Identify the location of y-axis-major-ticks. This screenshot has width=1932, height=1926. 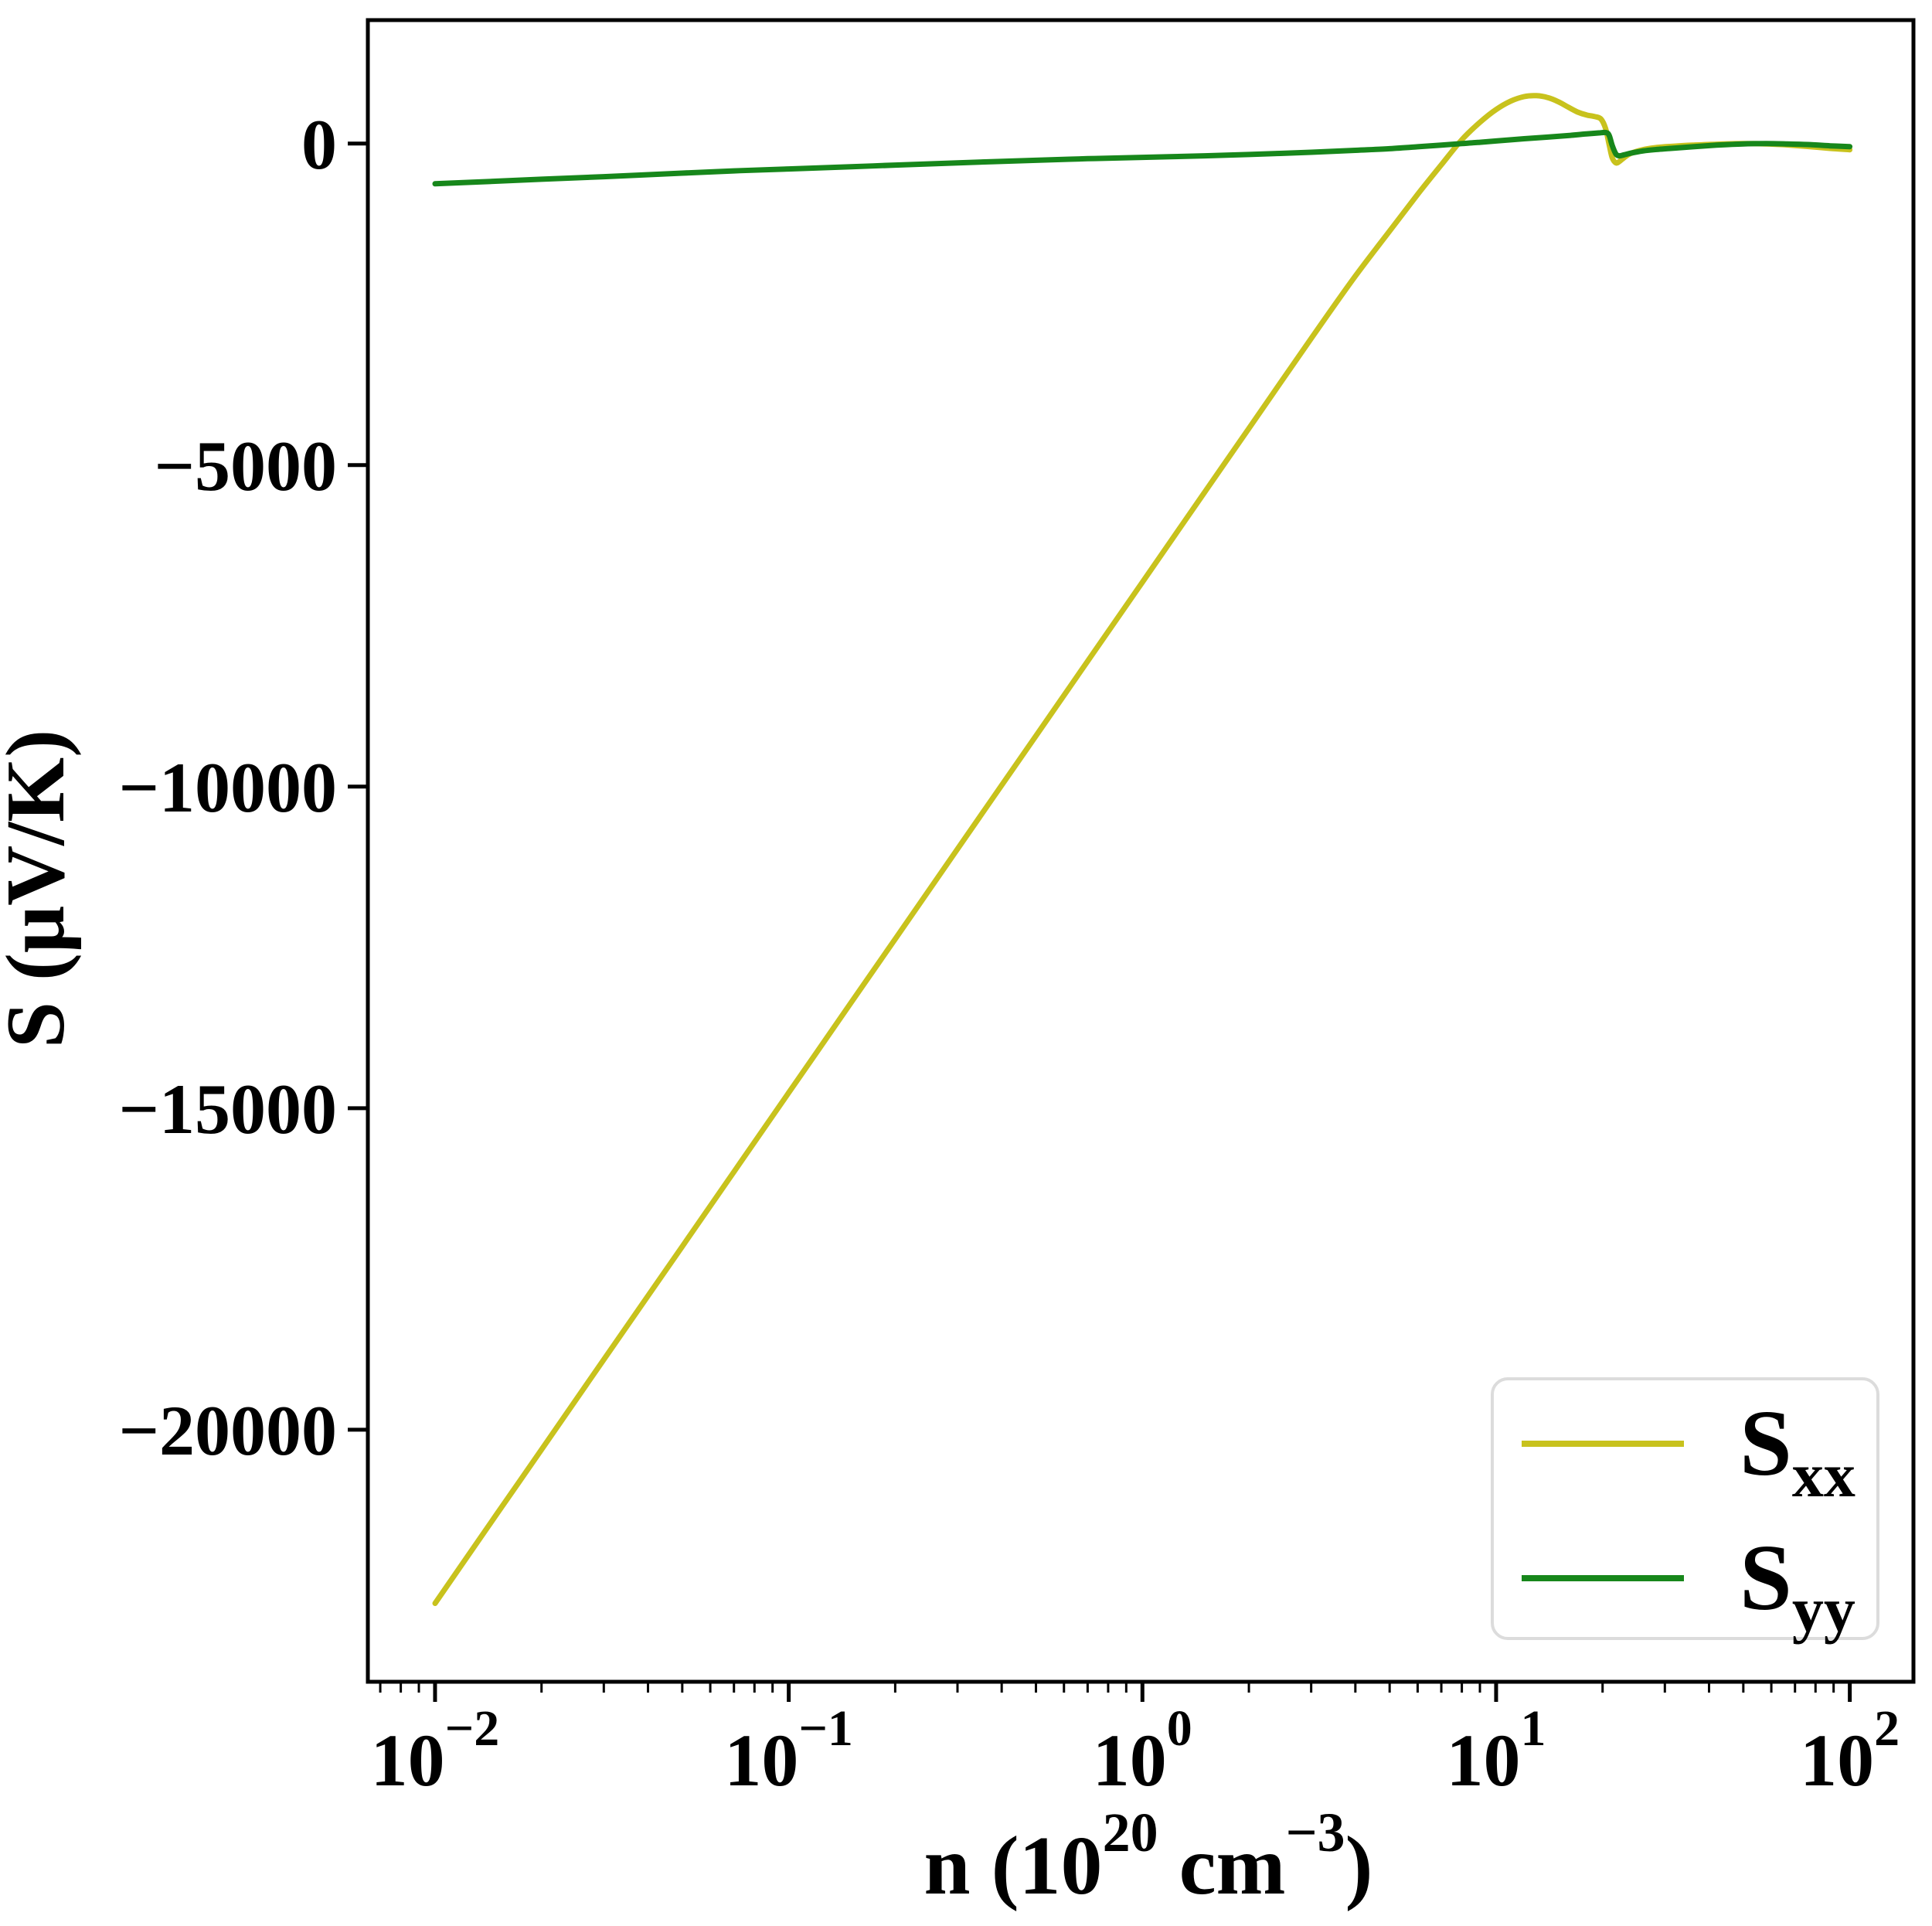
(358, 786).